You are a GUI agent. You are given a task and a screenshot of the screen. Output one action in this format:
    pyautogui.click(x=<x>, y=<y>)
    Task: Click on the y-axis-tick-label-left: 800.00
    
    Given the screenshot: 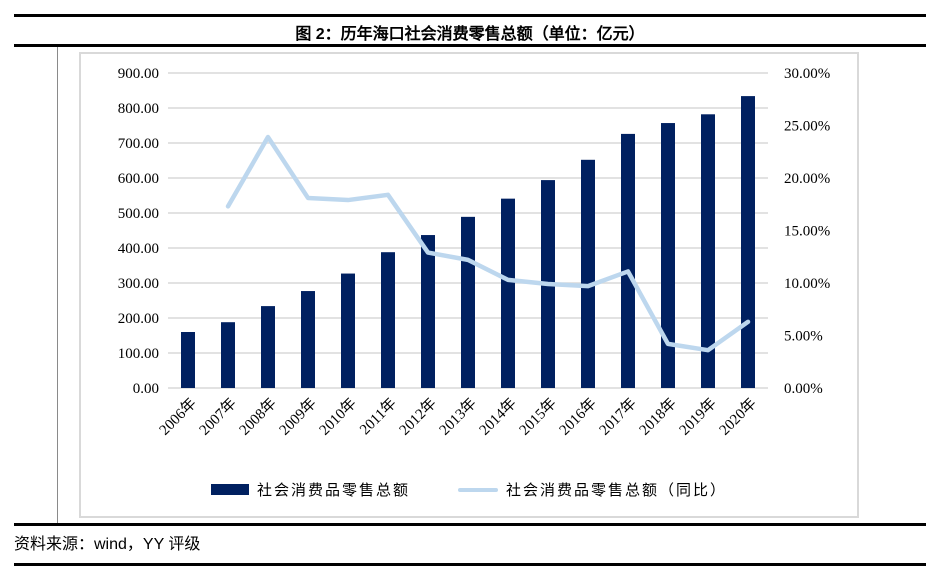 What is the action you would take?
    pyautogui.click(x=138, y=109)
    